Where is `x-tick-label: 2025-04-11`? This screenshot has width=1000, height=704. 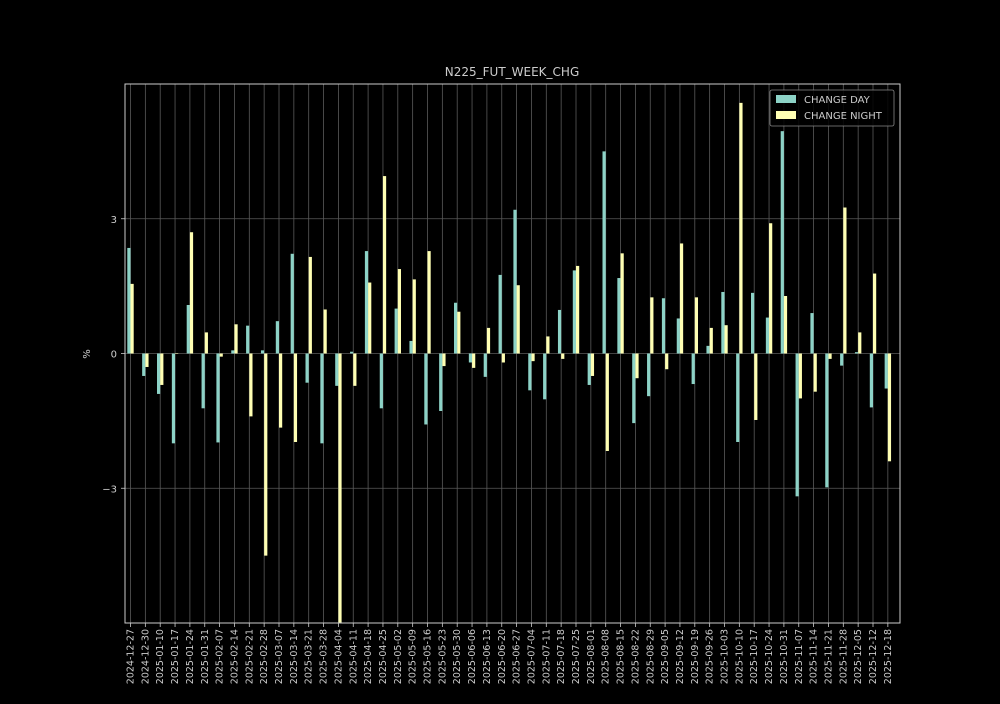
x-tick-label: 2025-04-11 is located at coordinates (353, 656).